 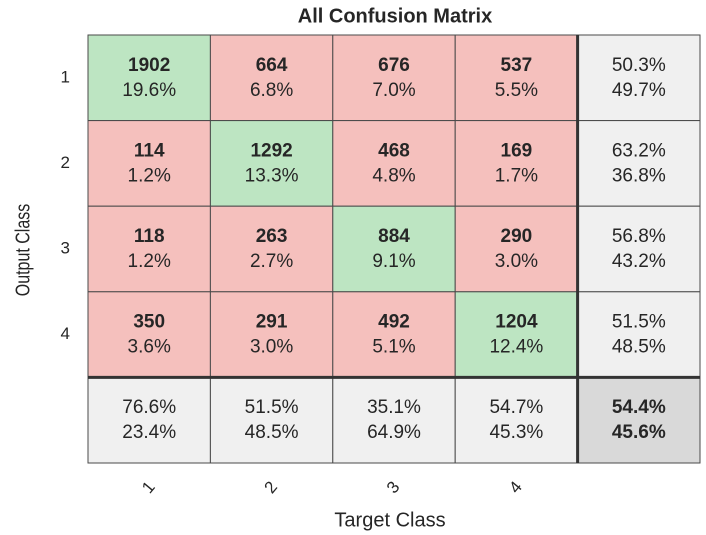 What do you see at coordinates (515, 487) in the screenshot?
I see `x-tick-label: 4` at bounding box center [515, 487].